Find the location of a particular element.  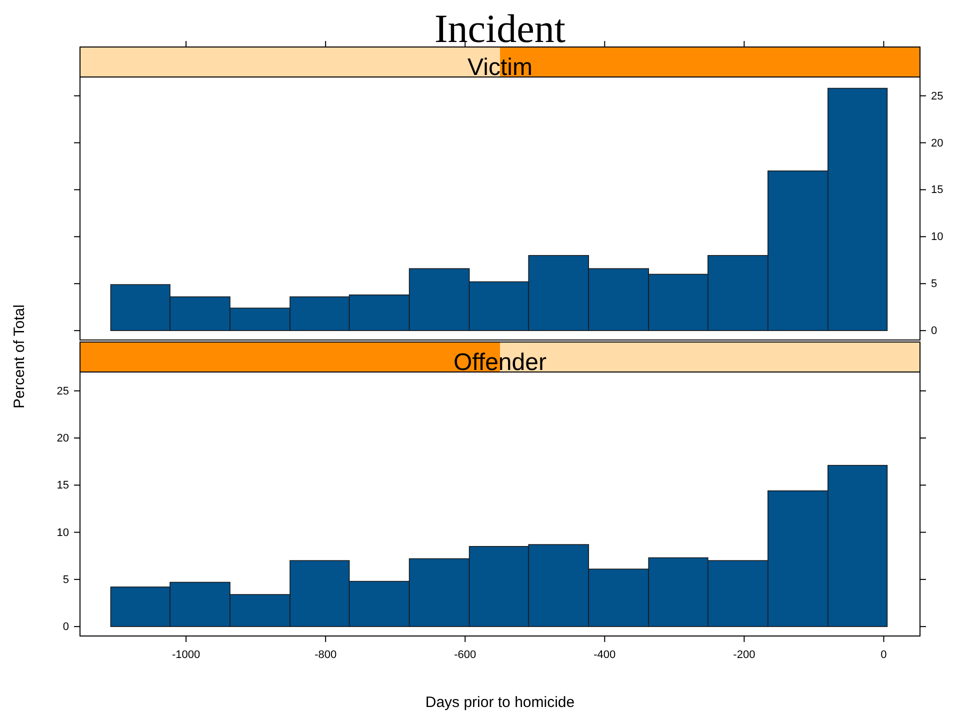

x-tick-label: -400 is located at coordinates (605, 654).